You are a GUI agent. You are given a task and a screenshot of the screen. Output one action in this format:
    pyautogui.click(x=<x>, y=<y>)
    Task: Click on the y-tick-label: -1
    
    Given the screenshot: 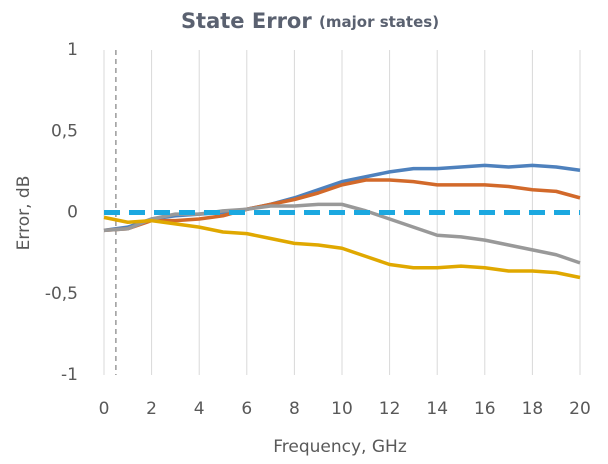 What is the action you would take?
    pyautogui.click(x=69, y=375)
    